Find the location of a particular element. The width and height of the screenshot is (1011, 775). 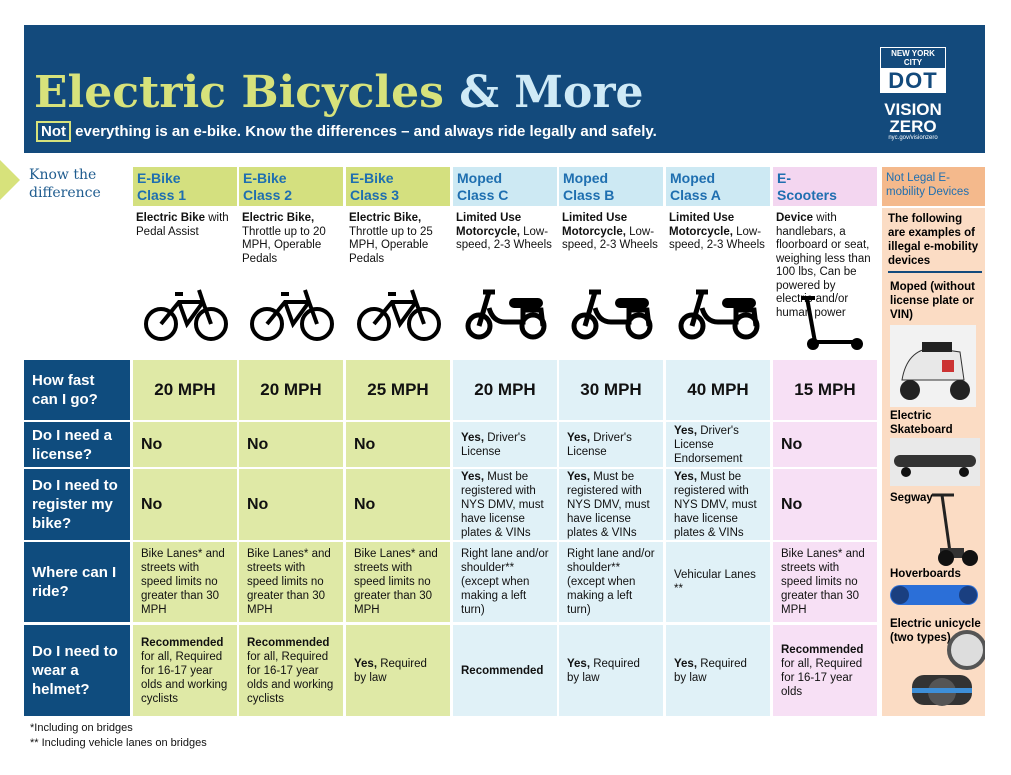

cell-content: Yes, Driver's License Endorsement is located at coordinates (718, 445).